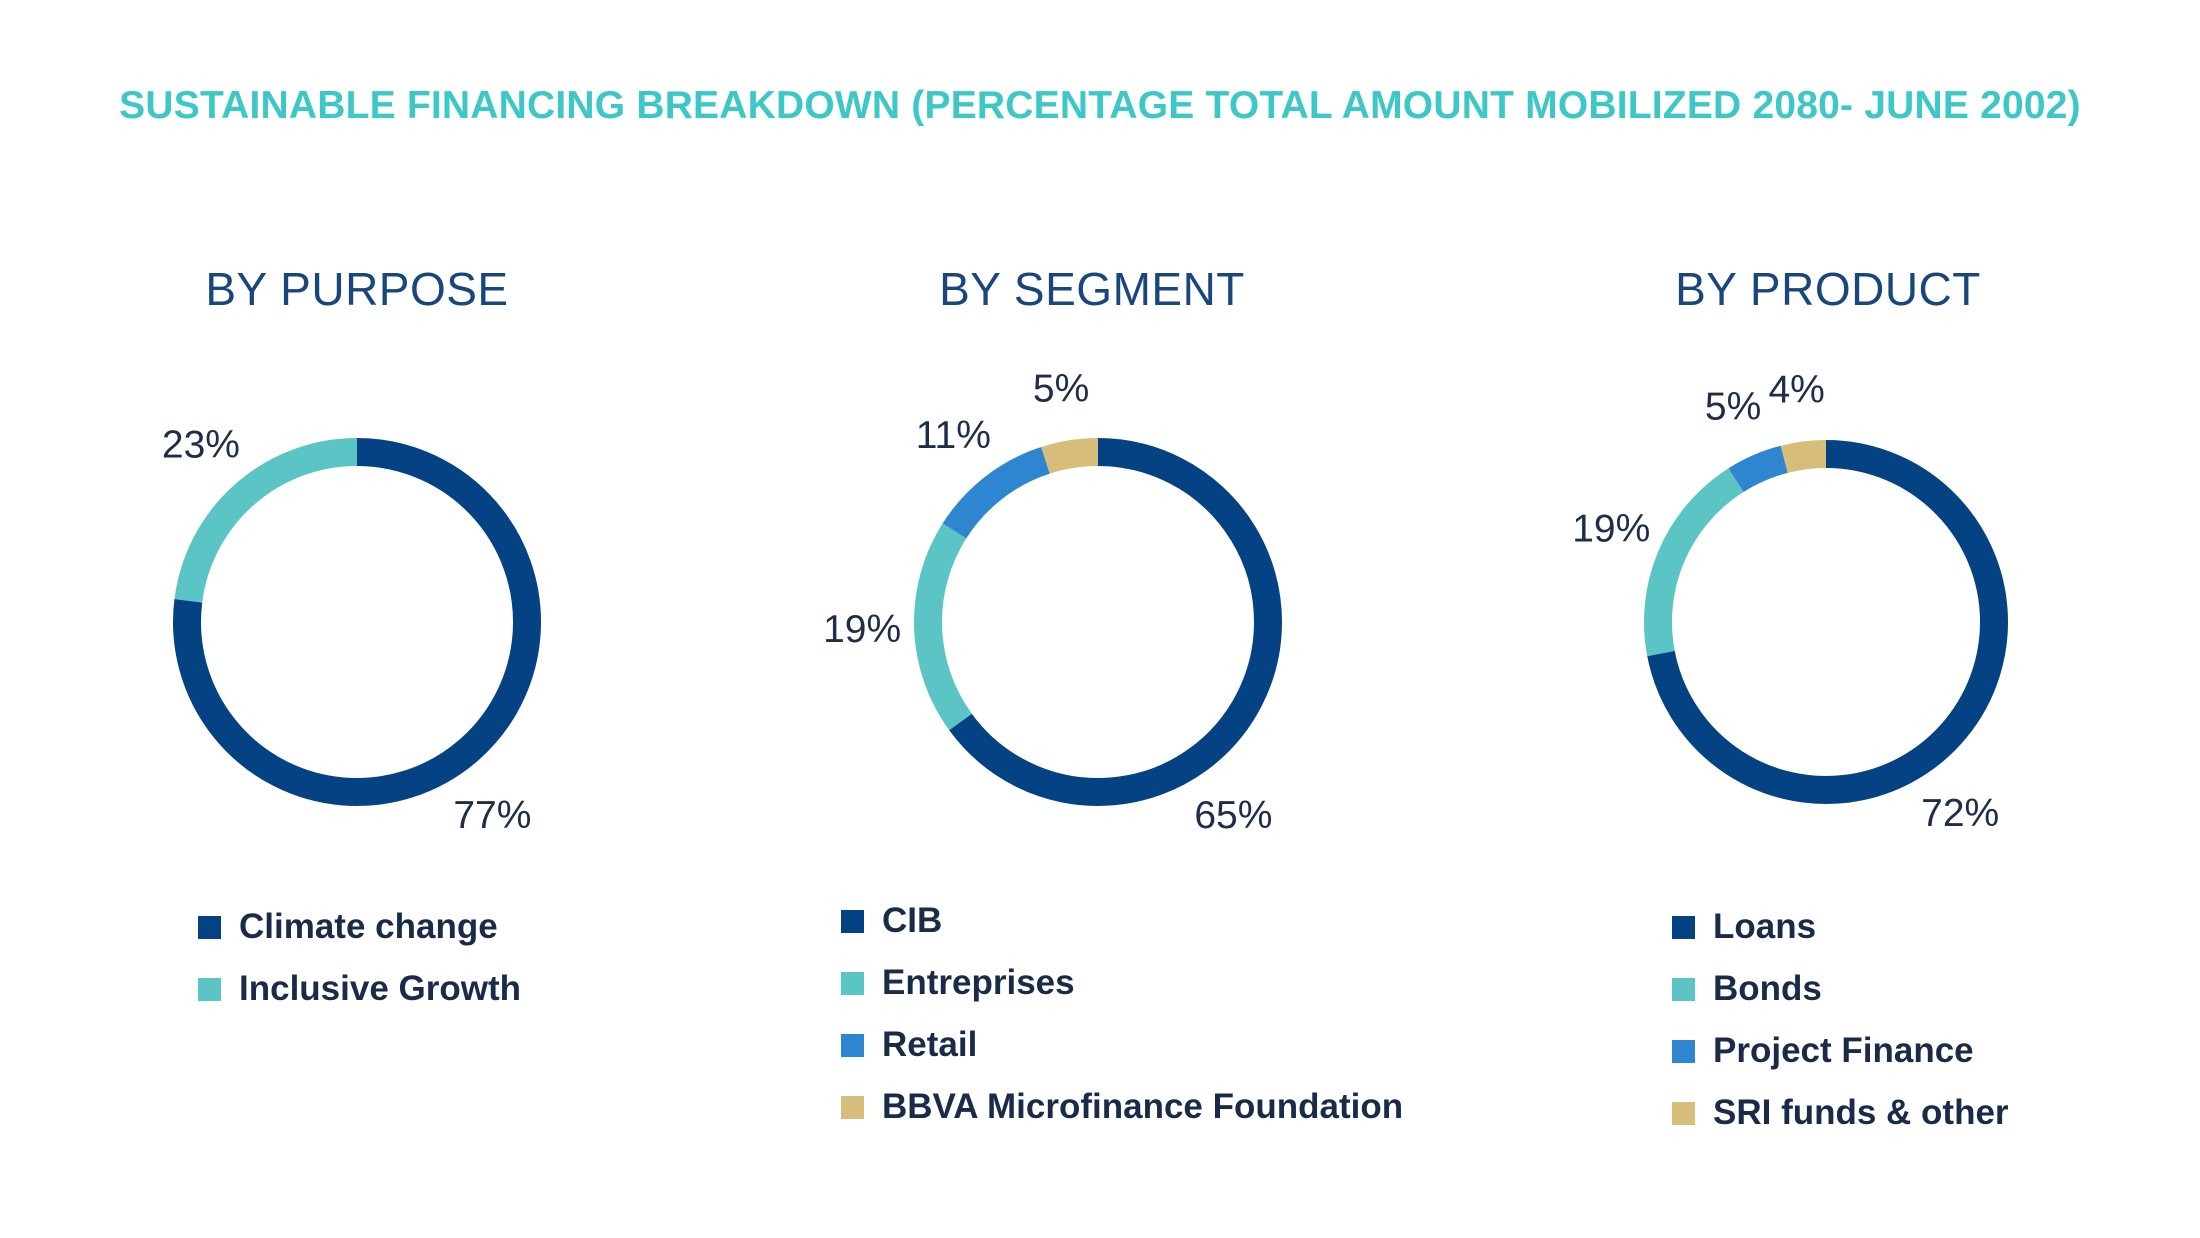  What do you see at coordinates (266, 520) in the screenshot?
I see `donut-segment-inclusive-growth` at bounding box center [266, 520].